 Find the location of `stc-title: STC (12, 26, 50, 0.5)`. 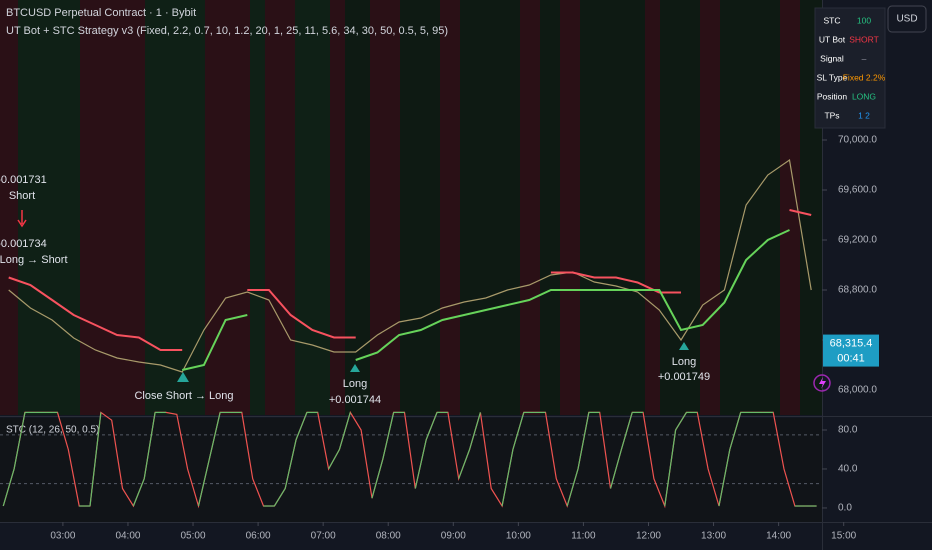

stc-title: STC (12, 26, 50, 0.5) is located at coordinates (52, 430).